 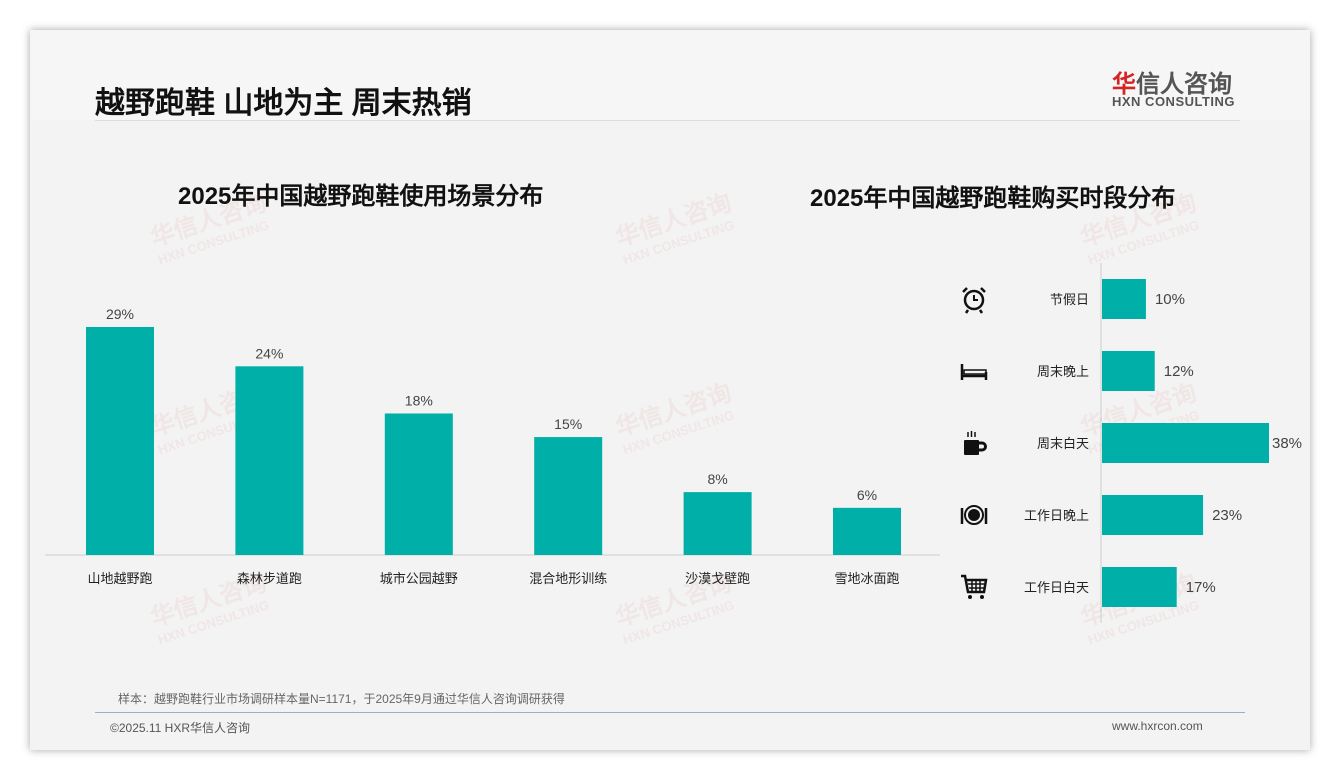 I want to click on category-label: 森林步道跑, so click(x=269, y=578).